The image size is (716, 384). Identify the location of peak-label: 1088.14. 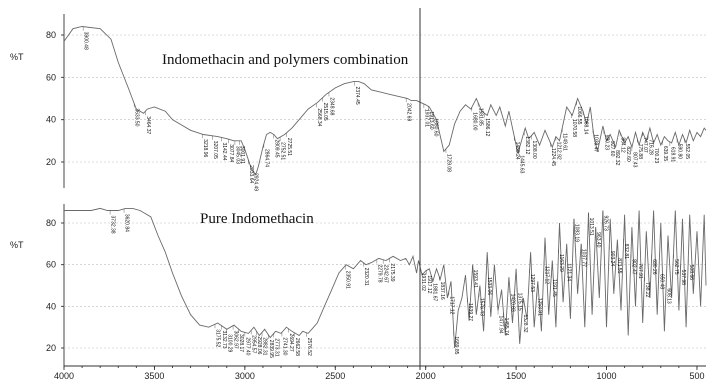
(586, 125).